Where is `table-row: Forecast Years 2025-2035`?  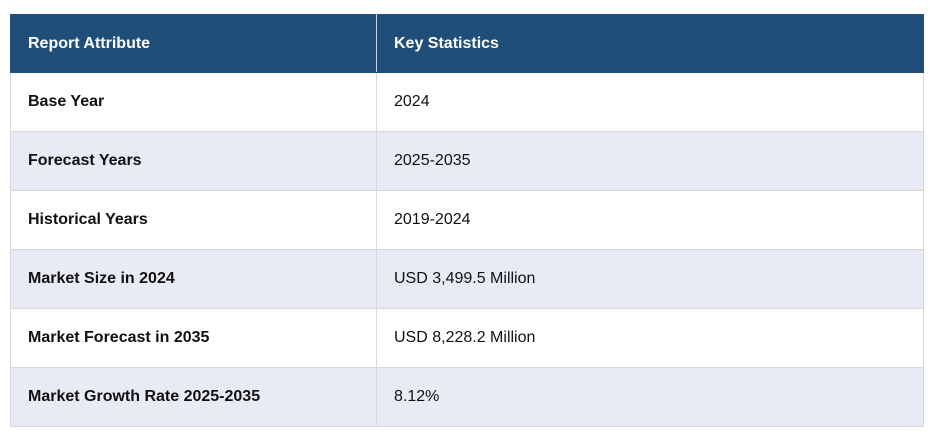
table-row: Forecast Years 2025-2035 is located at coordinates (467, 161).